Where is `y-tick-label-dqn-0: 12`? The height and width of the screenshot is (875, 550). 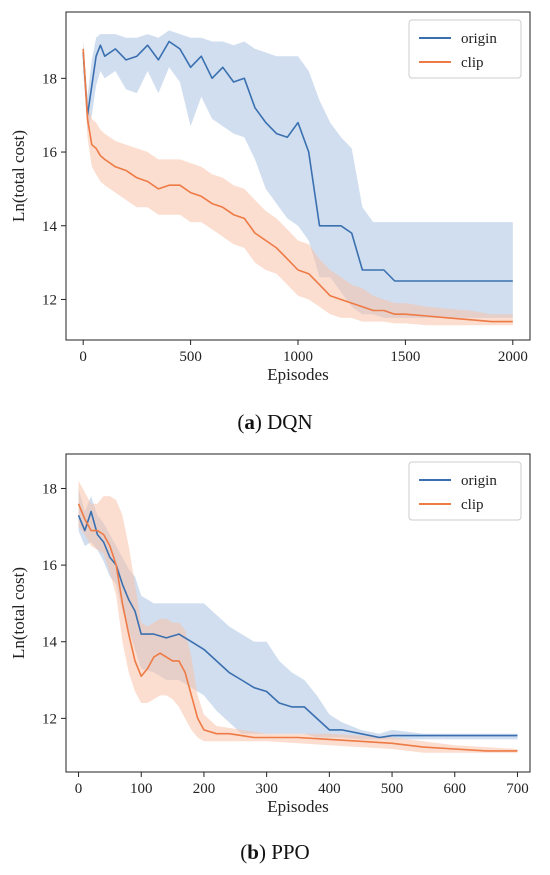
y-tick-label-dqn-0: 12 is located at coordinates (49, 300).